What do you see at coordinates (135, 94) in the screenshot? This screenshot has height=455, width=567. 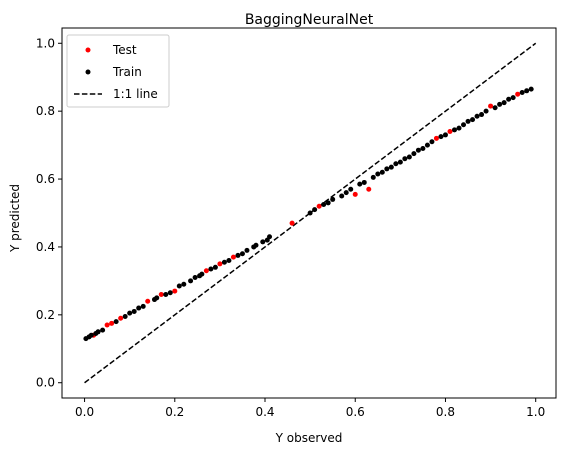 I see `legend-label: 1:1 line` at bounding box center [135, 94].